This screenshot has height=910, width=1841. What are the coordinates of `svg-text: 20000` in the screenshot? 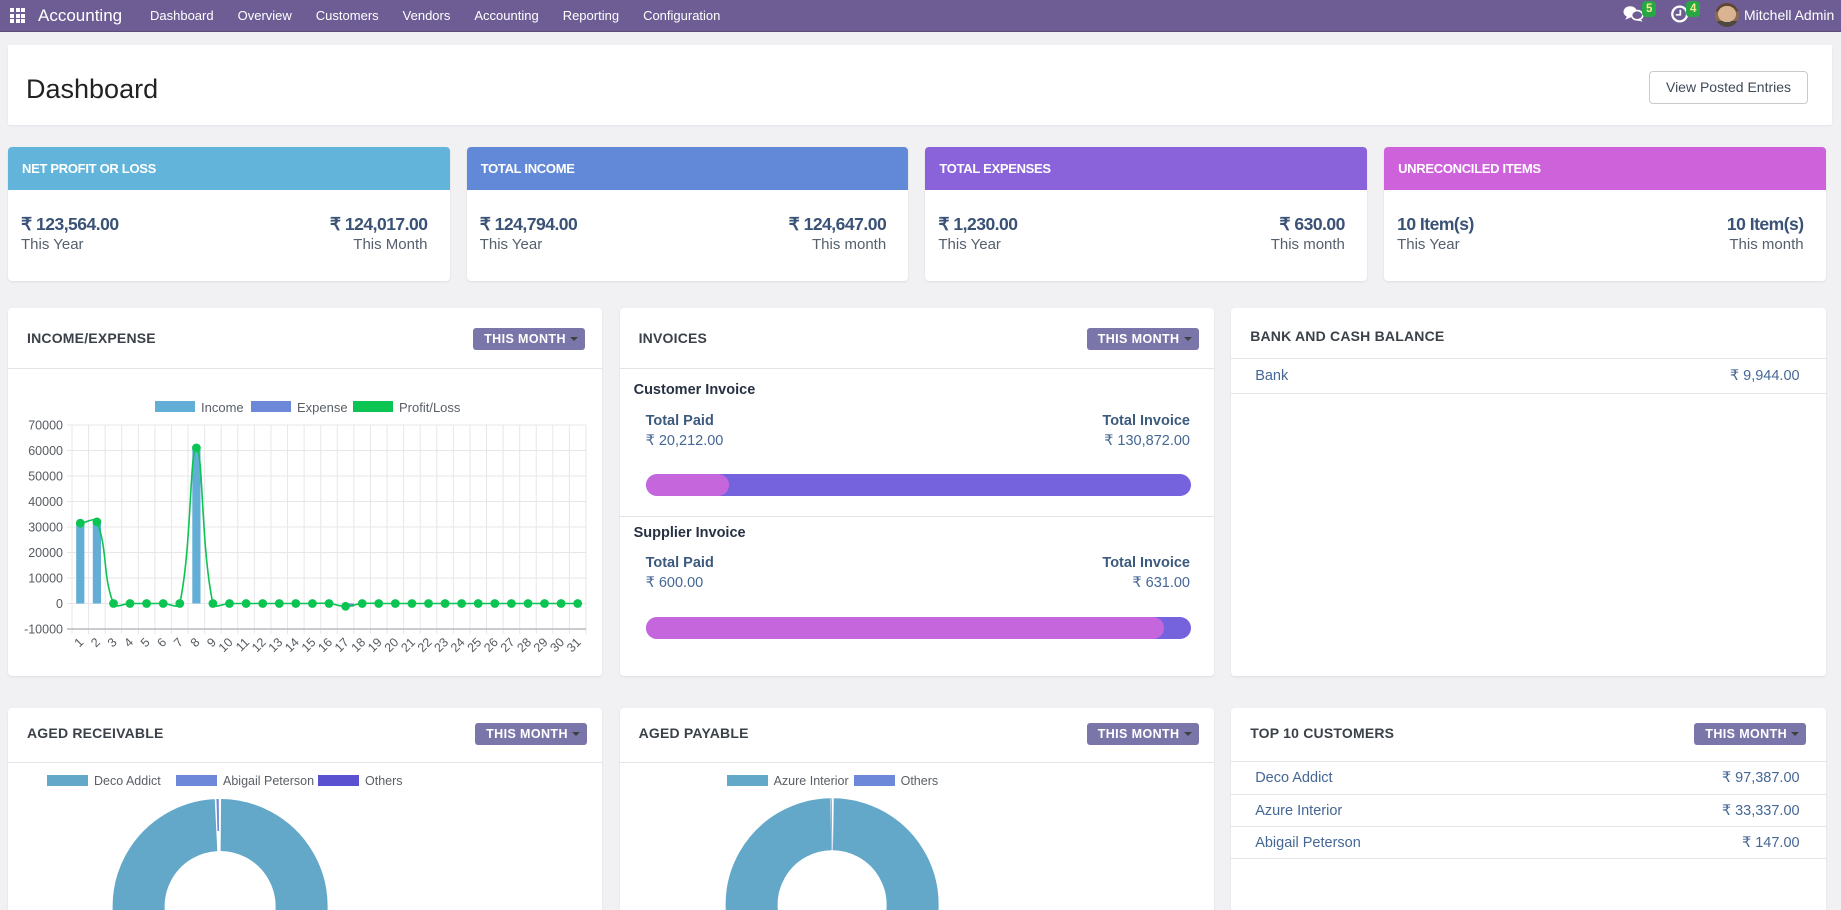 It's located at (45, 553).